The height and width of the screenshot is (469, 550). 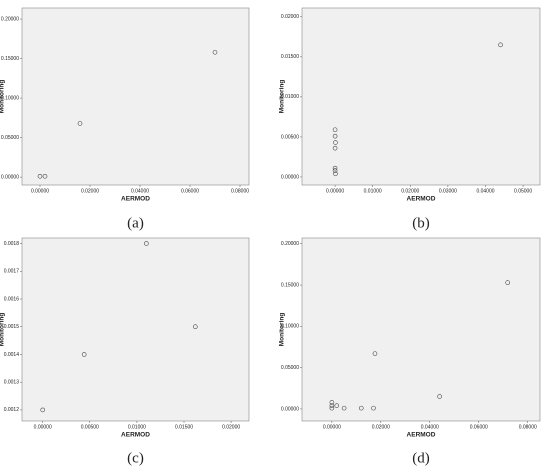 I want to click on y-tick-label: 0.0013, so click(x=12, y=383).